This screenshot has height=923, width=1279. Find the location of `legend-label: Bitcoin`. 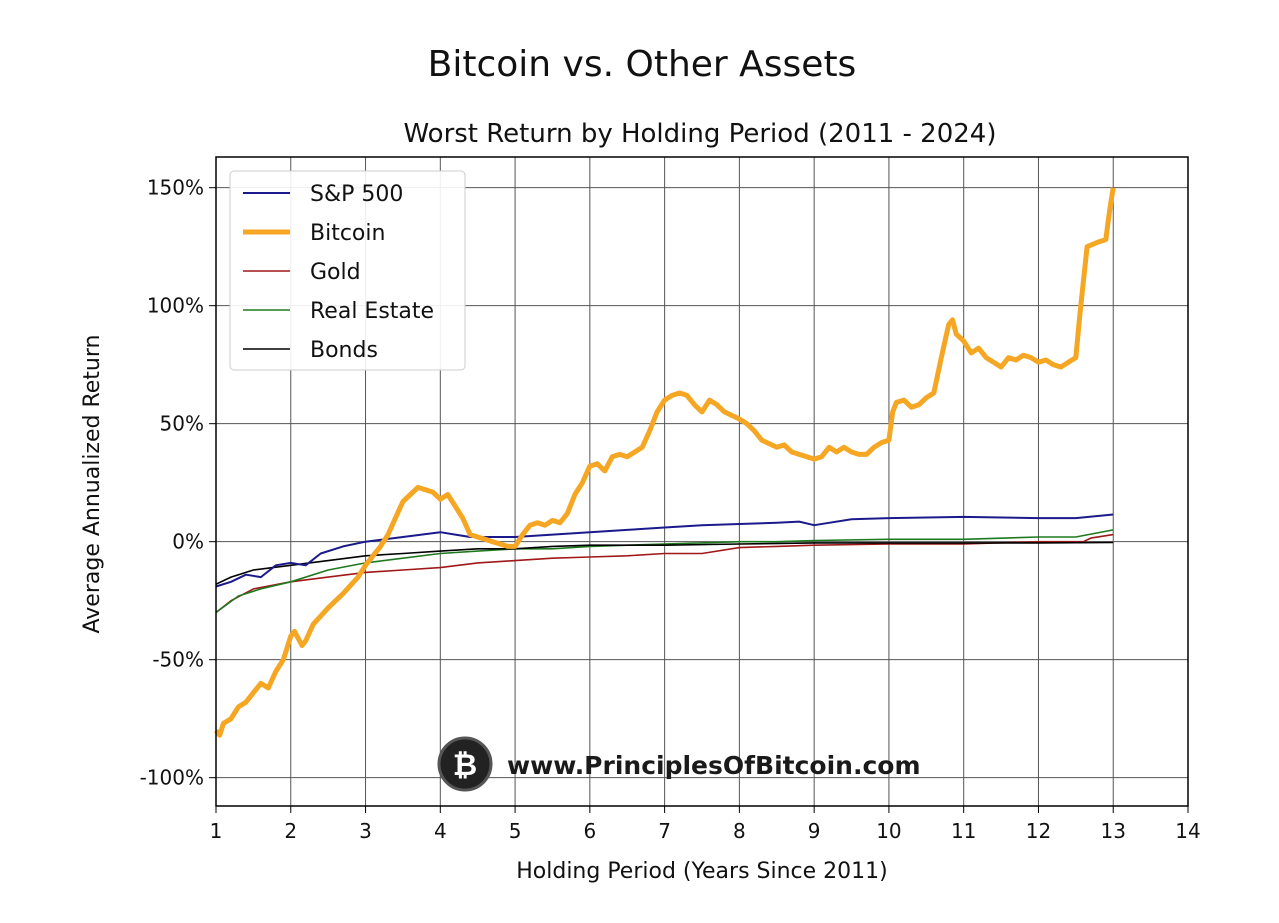

legend-label: Bitcoin is located at coordinates (347, 233).